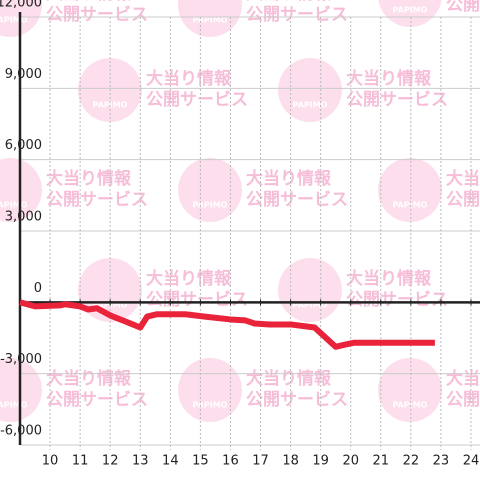 The image size is (480, 480). Describe the element at coordinates (80, 461) in the screenshot. I see `x-tick-label: 11` at that location.